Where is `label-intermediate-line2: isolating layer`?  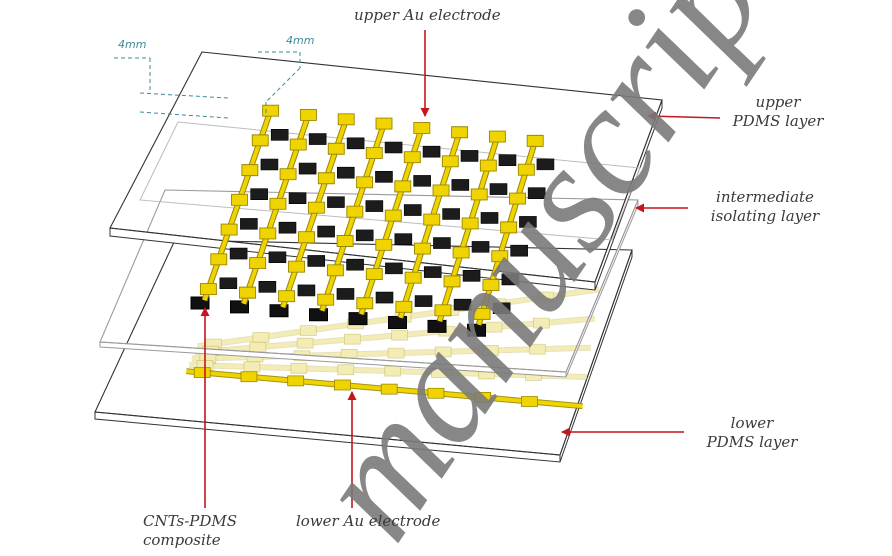 label-intermediate-line2: isolating layer is located at coordinates (765, 216).